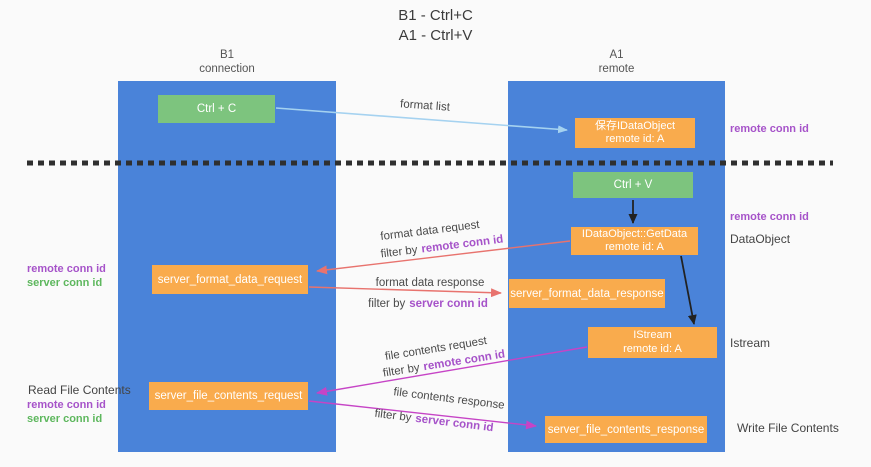 The height and width of the screenshot is (467, 871). I want to click on conn-id-stack-file: remote conn id server conn id, so click(66, 412).